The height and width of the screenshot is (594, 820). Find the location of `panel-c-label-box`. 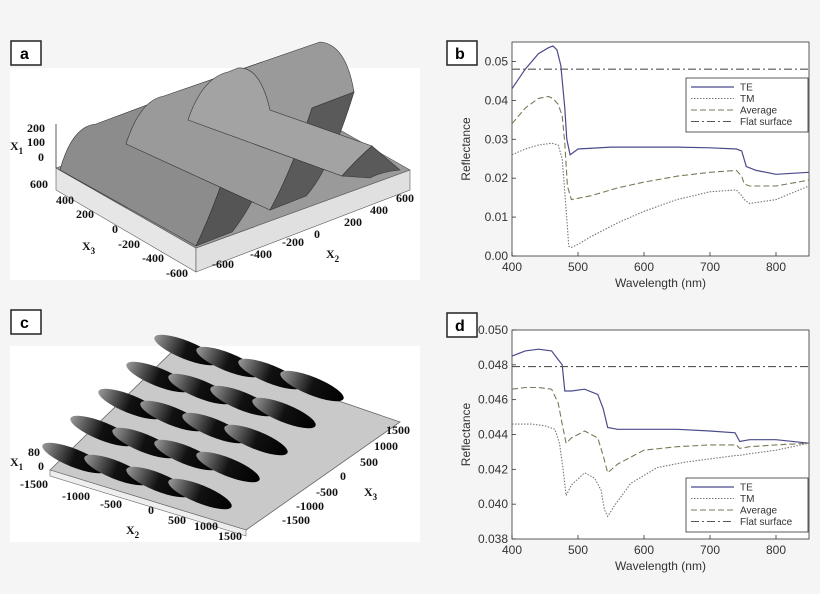

panel-c-label-box is located at coordinates (26, 322).